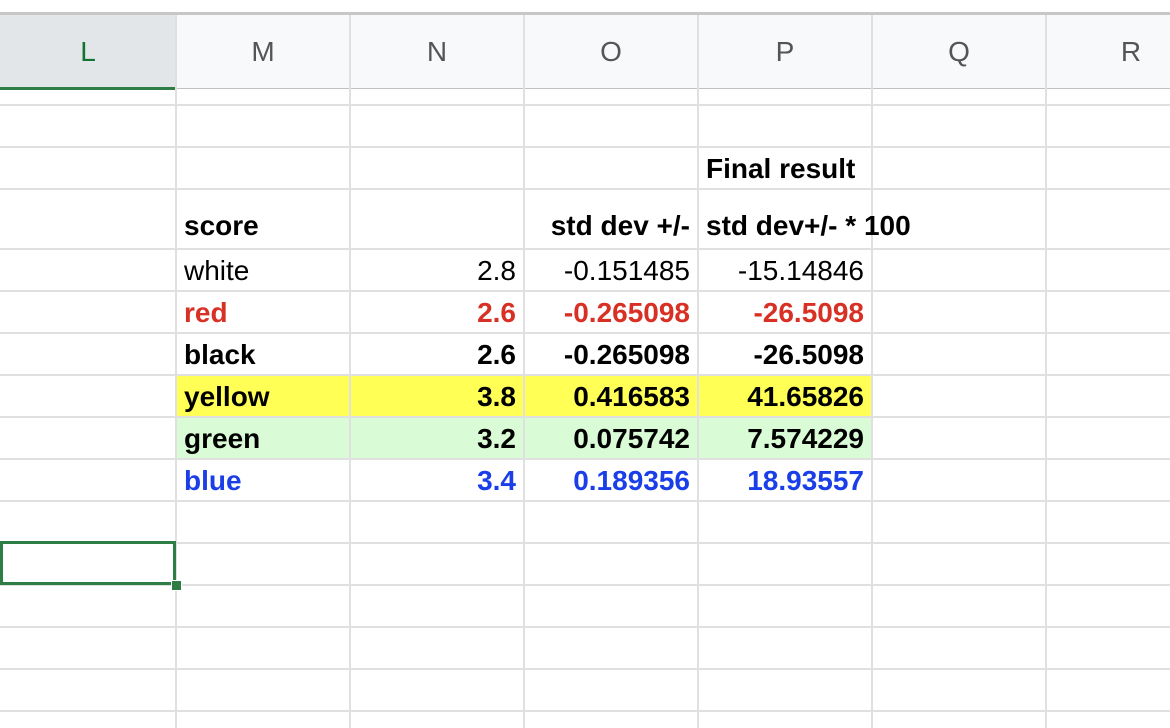 This screenshot has width=1170, height=728. I want to click on cell-yellow-score: 3.8, so click(496, 396).